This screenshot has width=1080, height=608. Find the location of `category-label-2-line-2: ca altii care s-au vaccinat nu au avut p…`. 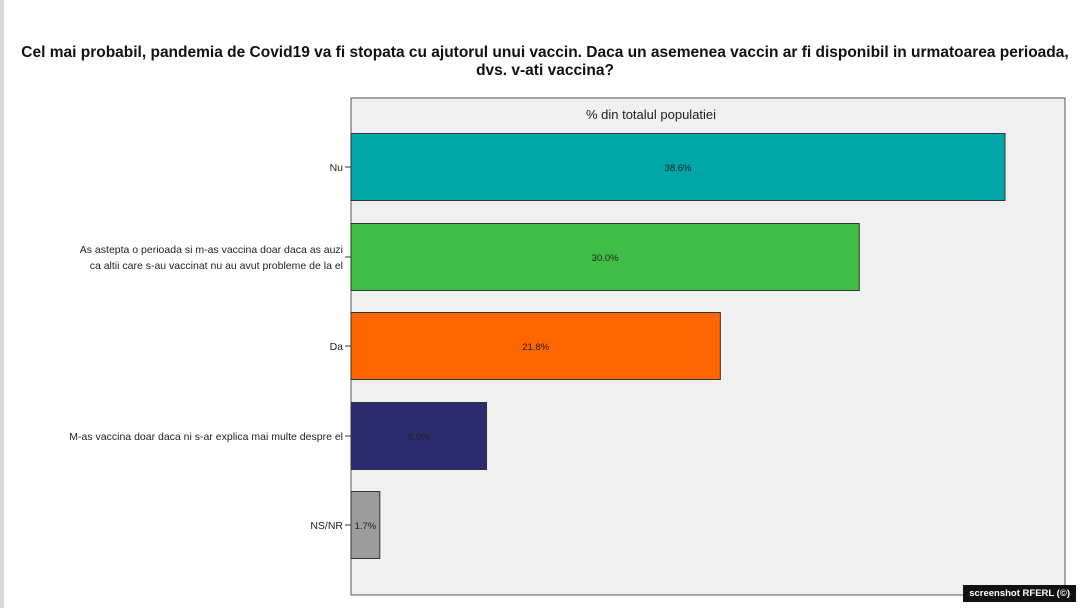

category-label-2-line-2: ca altii care s-au vaccinat nu au avut p… is located at coordinates (216, 266).